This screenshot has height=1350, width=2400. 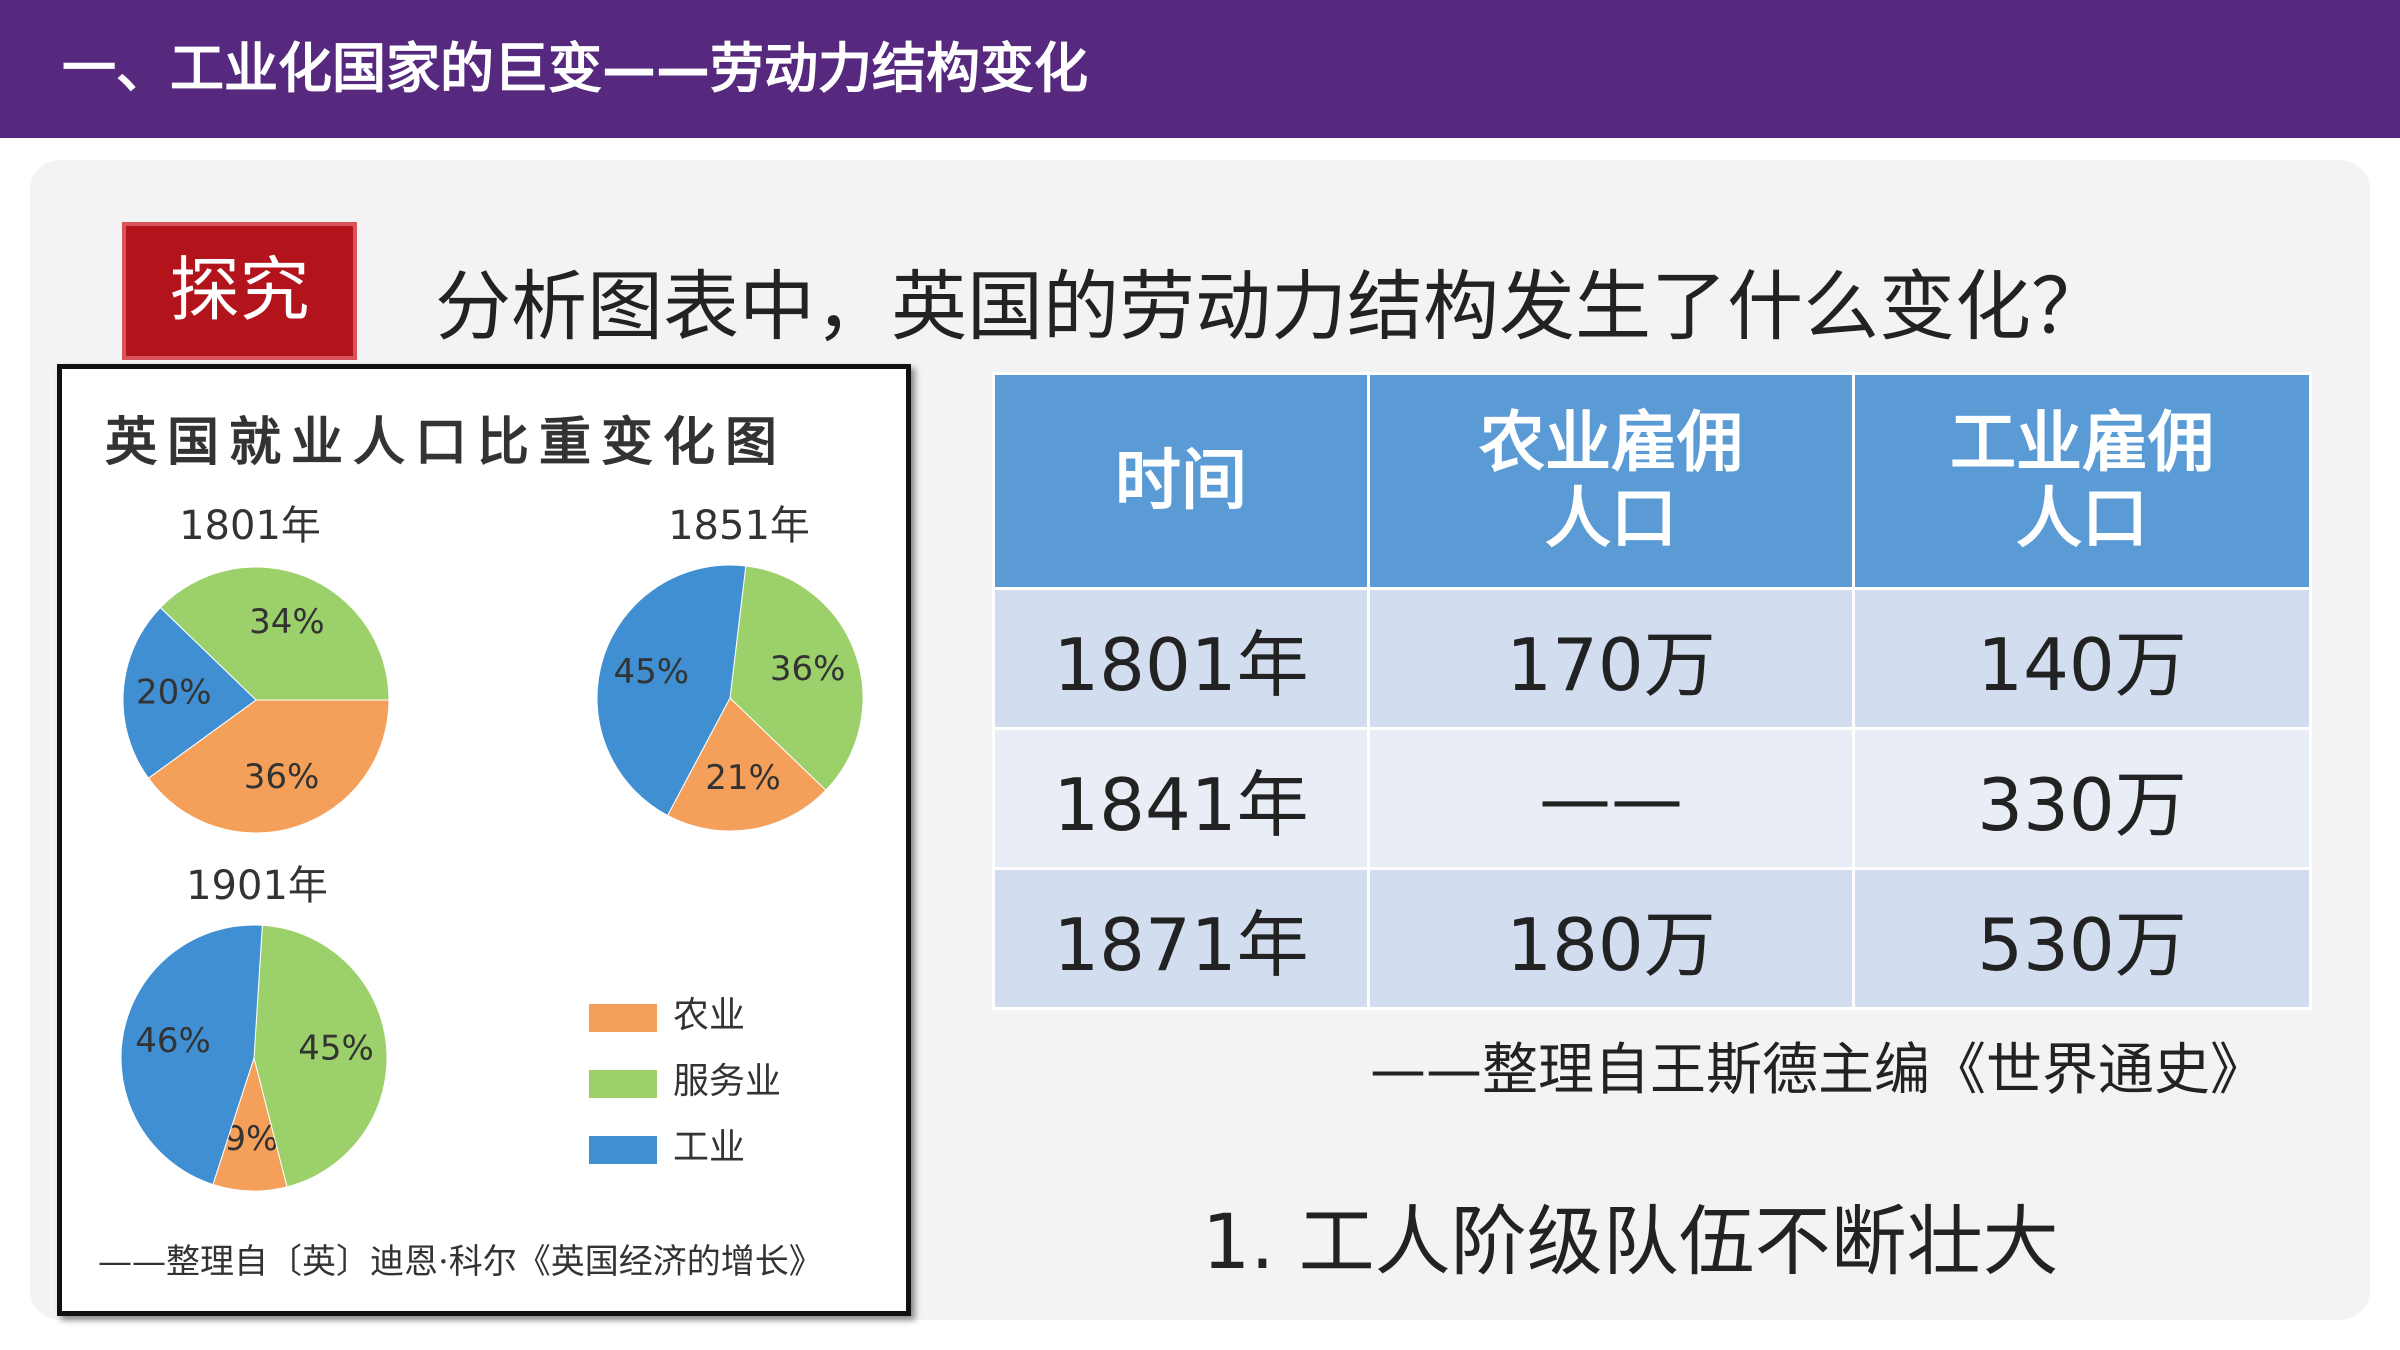 I want to click on header-cell: 时间, so click(x=1181, y=481).